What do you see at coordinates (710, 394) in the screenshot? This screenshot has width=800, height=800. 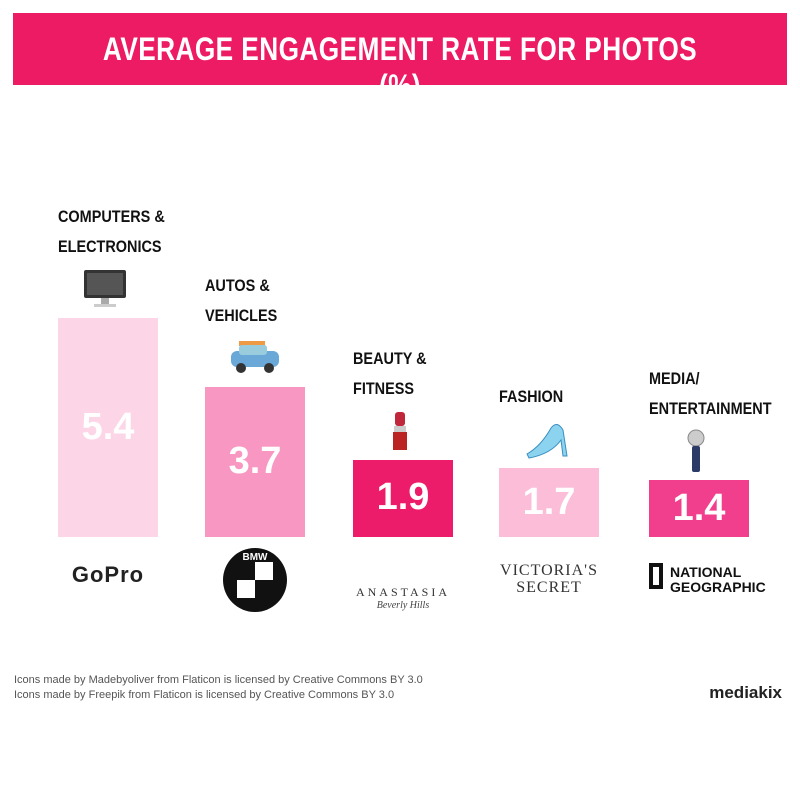 I see `category-label: MEDIA/ ENTERTAINMENT` at bounding box center [710, 394].